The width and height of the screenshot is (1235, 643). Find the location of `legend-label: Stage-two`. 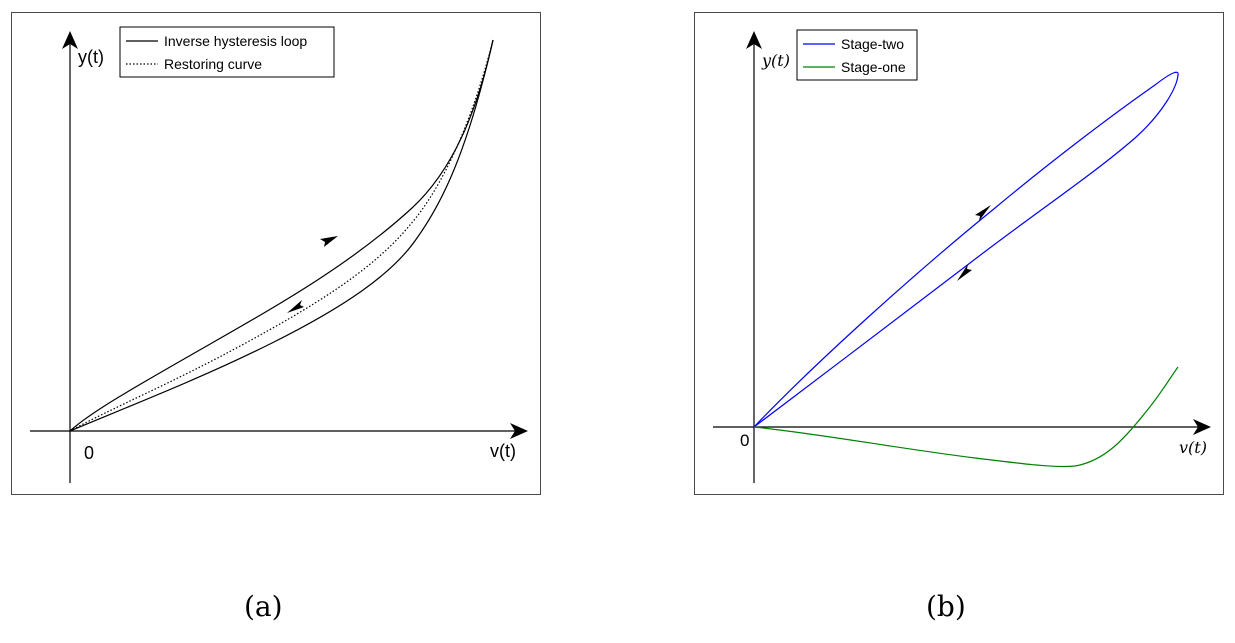

legend-label: Stage-two is located at coordinates (872, 44).